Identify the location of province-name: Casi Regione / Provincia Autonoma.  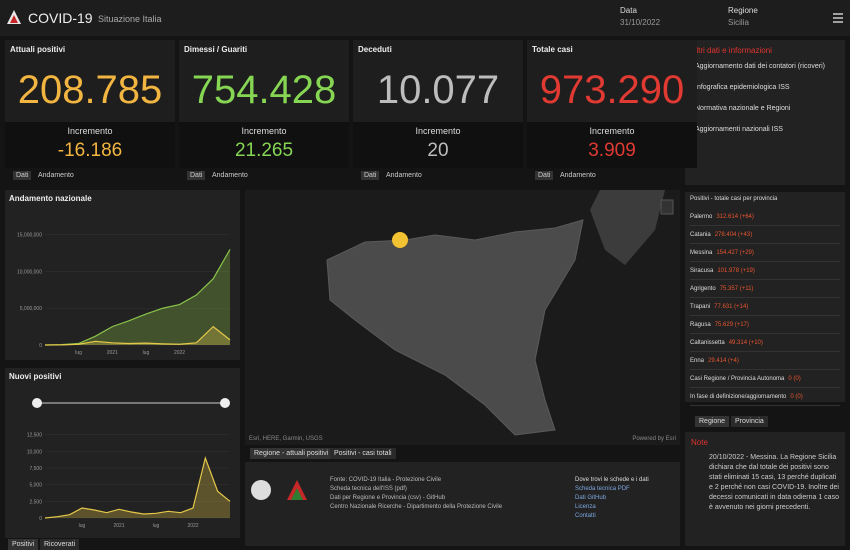
(737, 378).